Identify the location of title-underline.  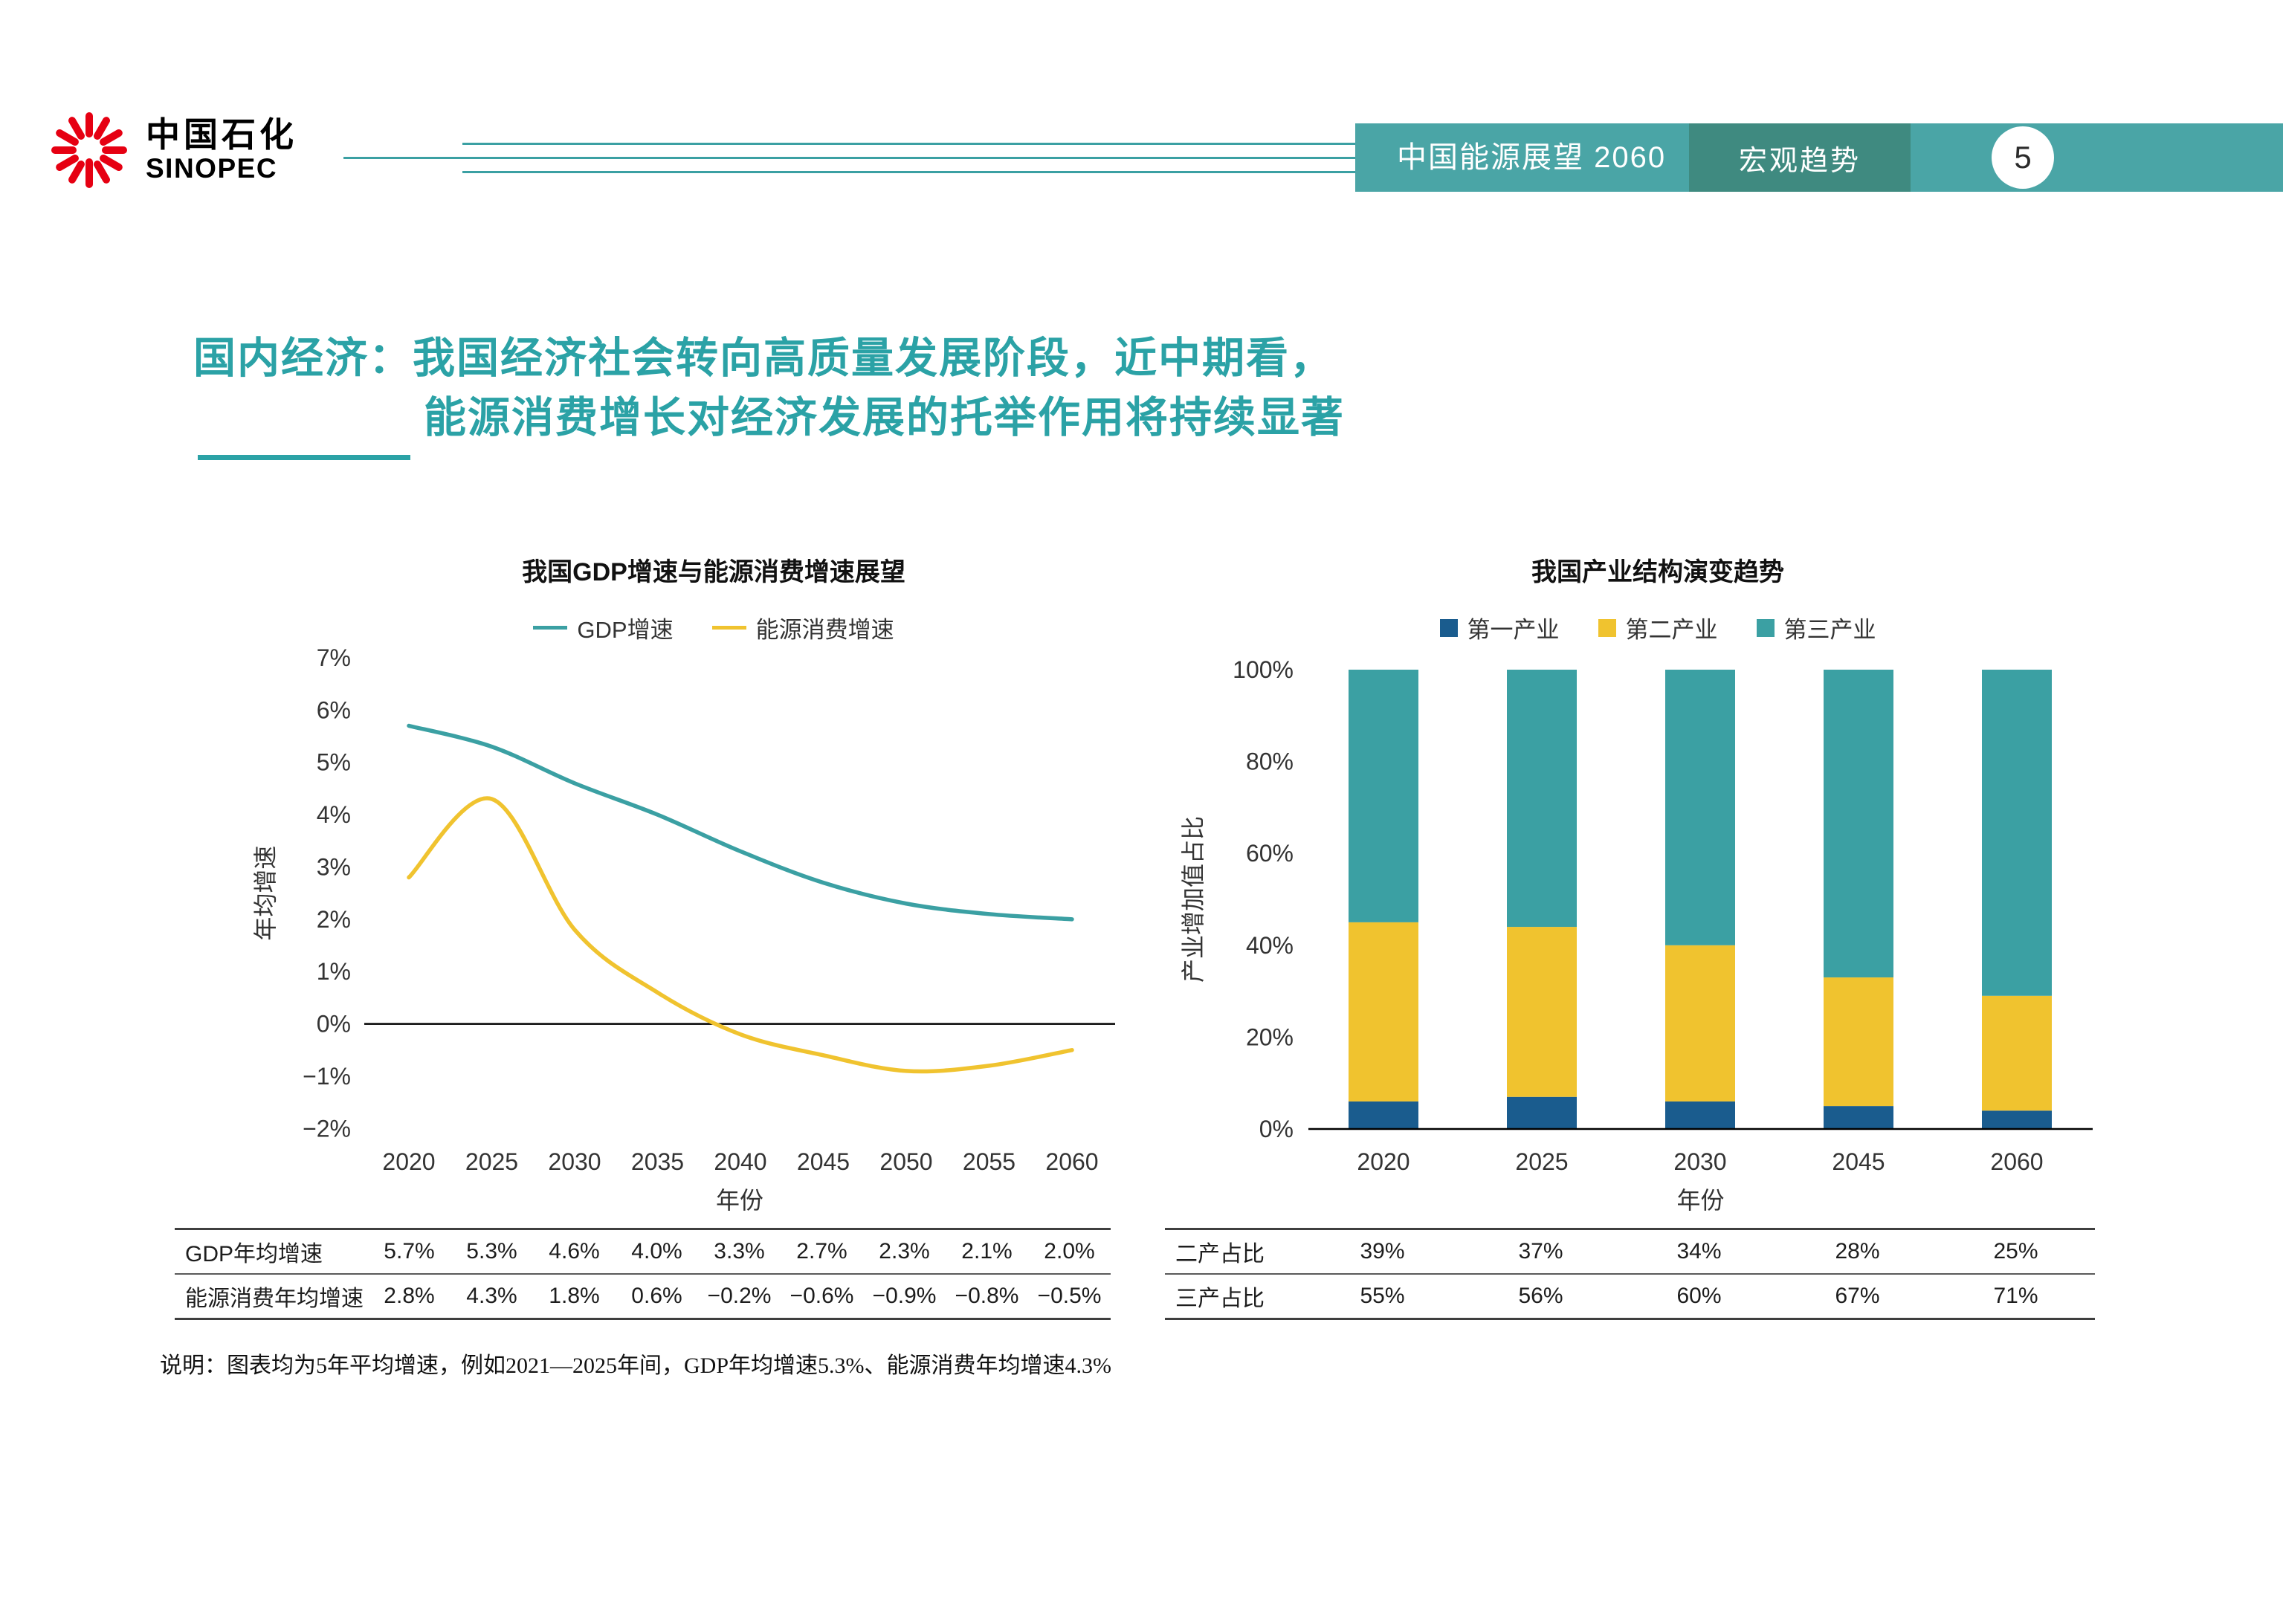
(304, 458).